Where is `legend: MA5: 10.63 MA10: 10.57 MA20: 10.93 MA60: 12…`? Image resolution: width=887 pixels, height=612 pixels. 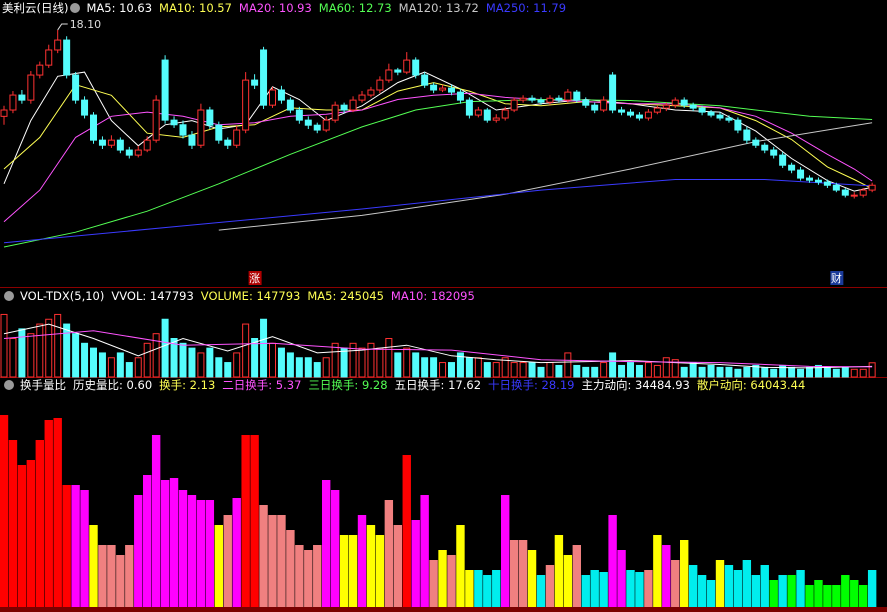 legend: MA5: 10.63 MA10: 10.57 MA20: 10.93 MA60: 12… is located at coordinates (329, 8).